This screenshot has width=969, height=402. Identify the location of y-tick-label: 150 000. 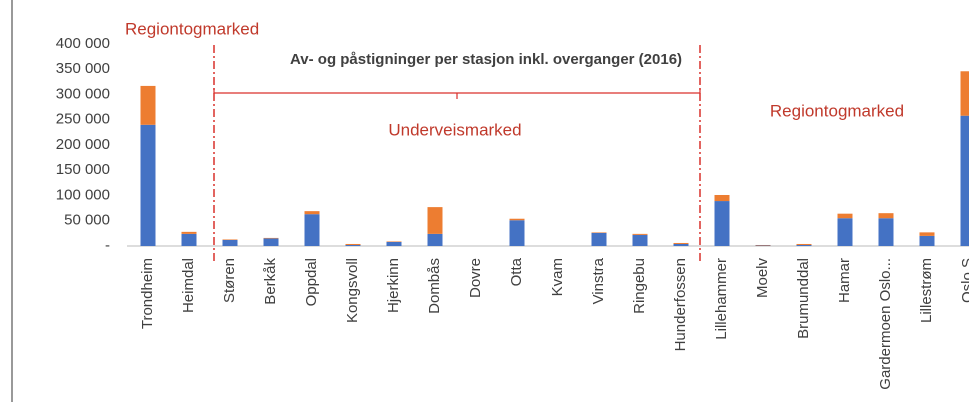
(83, 169).